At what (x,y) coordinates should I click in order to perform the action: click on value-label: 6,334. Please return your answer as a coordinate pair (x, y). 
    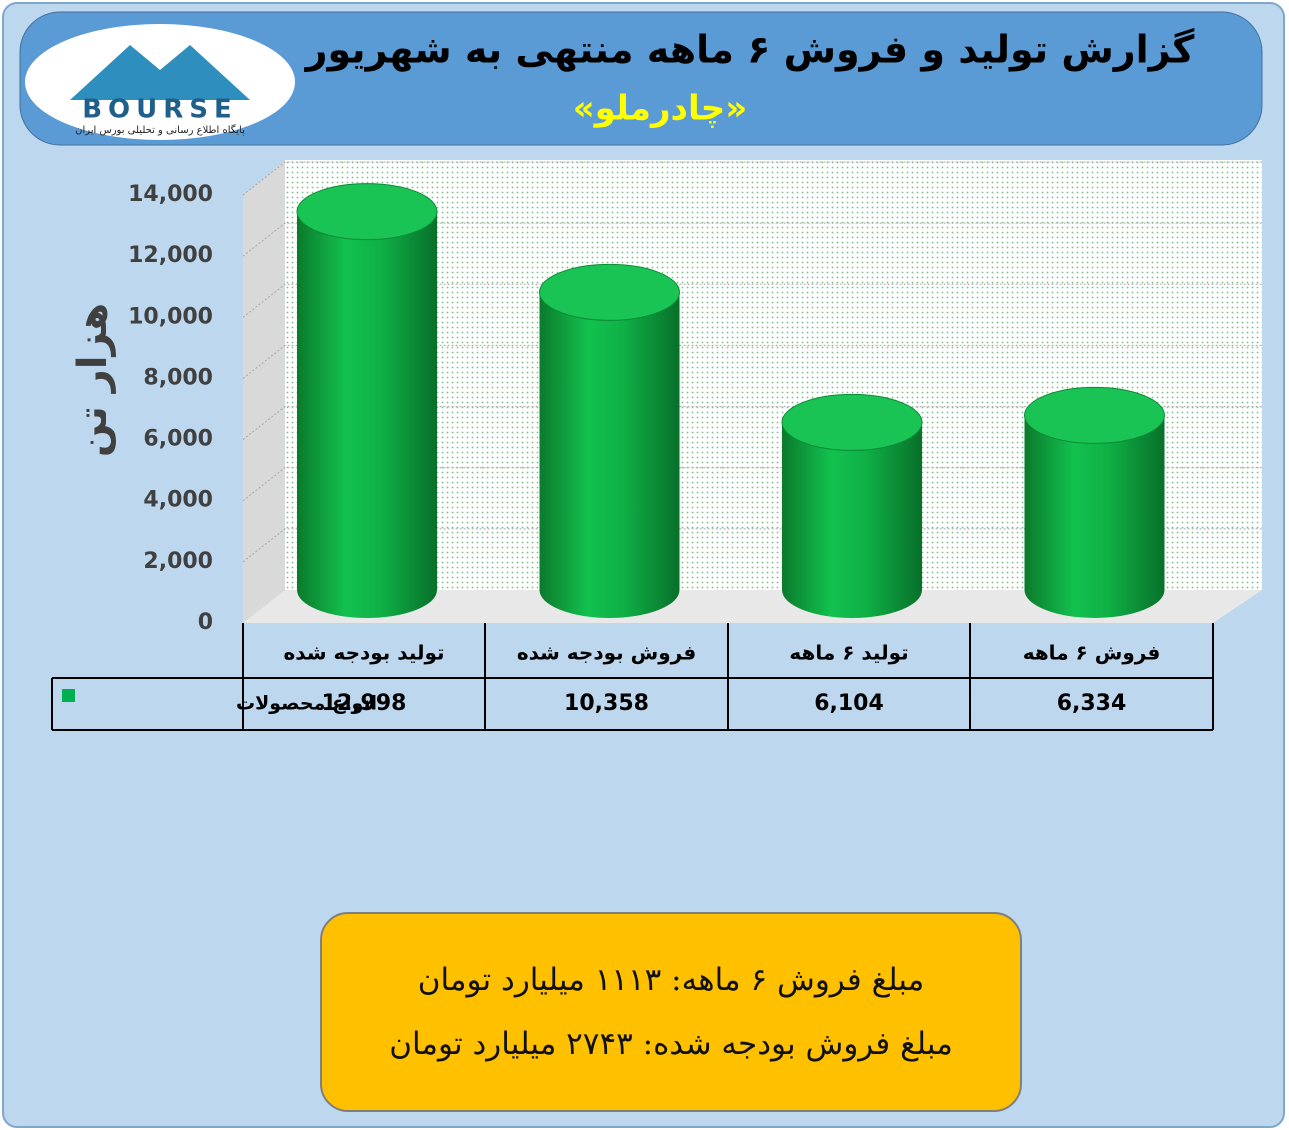
    Looking at the image, I should click on (1092, 703).